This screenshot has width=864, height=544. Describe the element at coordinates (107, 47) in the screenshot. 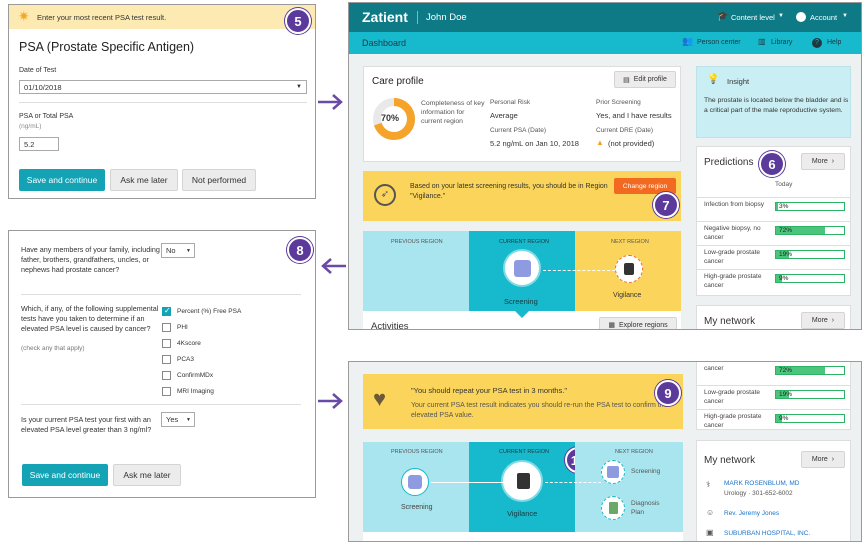

I see `psa-form-title: PSA (Prostate Specific Antigen)` at that location.